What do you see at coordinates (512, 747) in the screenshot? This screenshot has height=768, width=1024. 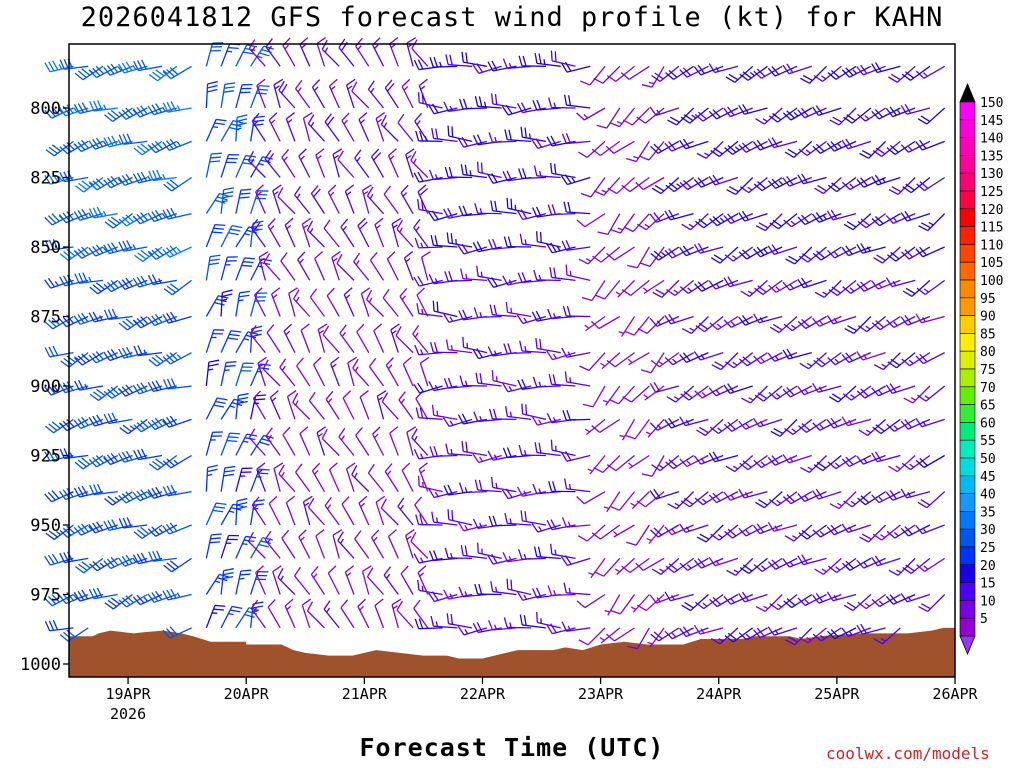 I see `x-axis-label: Forecast Time (UTC)` at bounding box center [512, 747].